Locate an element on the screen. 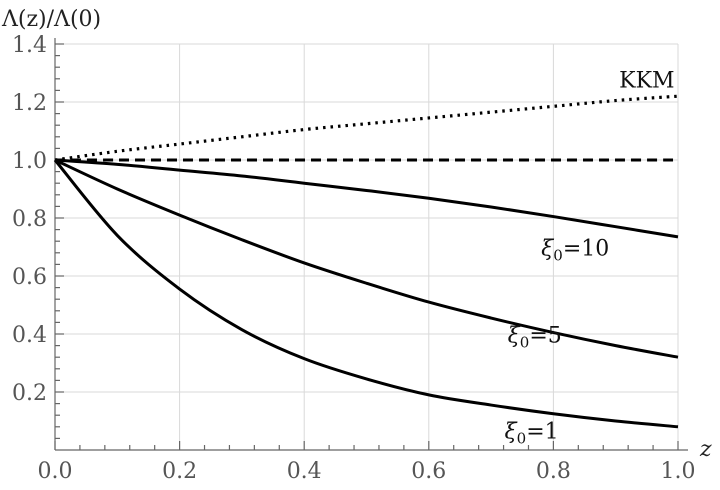 This screenshot has height=490, width=720. y-axis-title: Λ(z)/Λ(0) is located at coordinates (51, 19).